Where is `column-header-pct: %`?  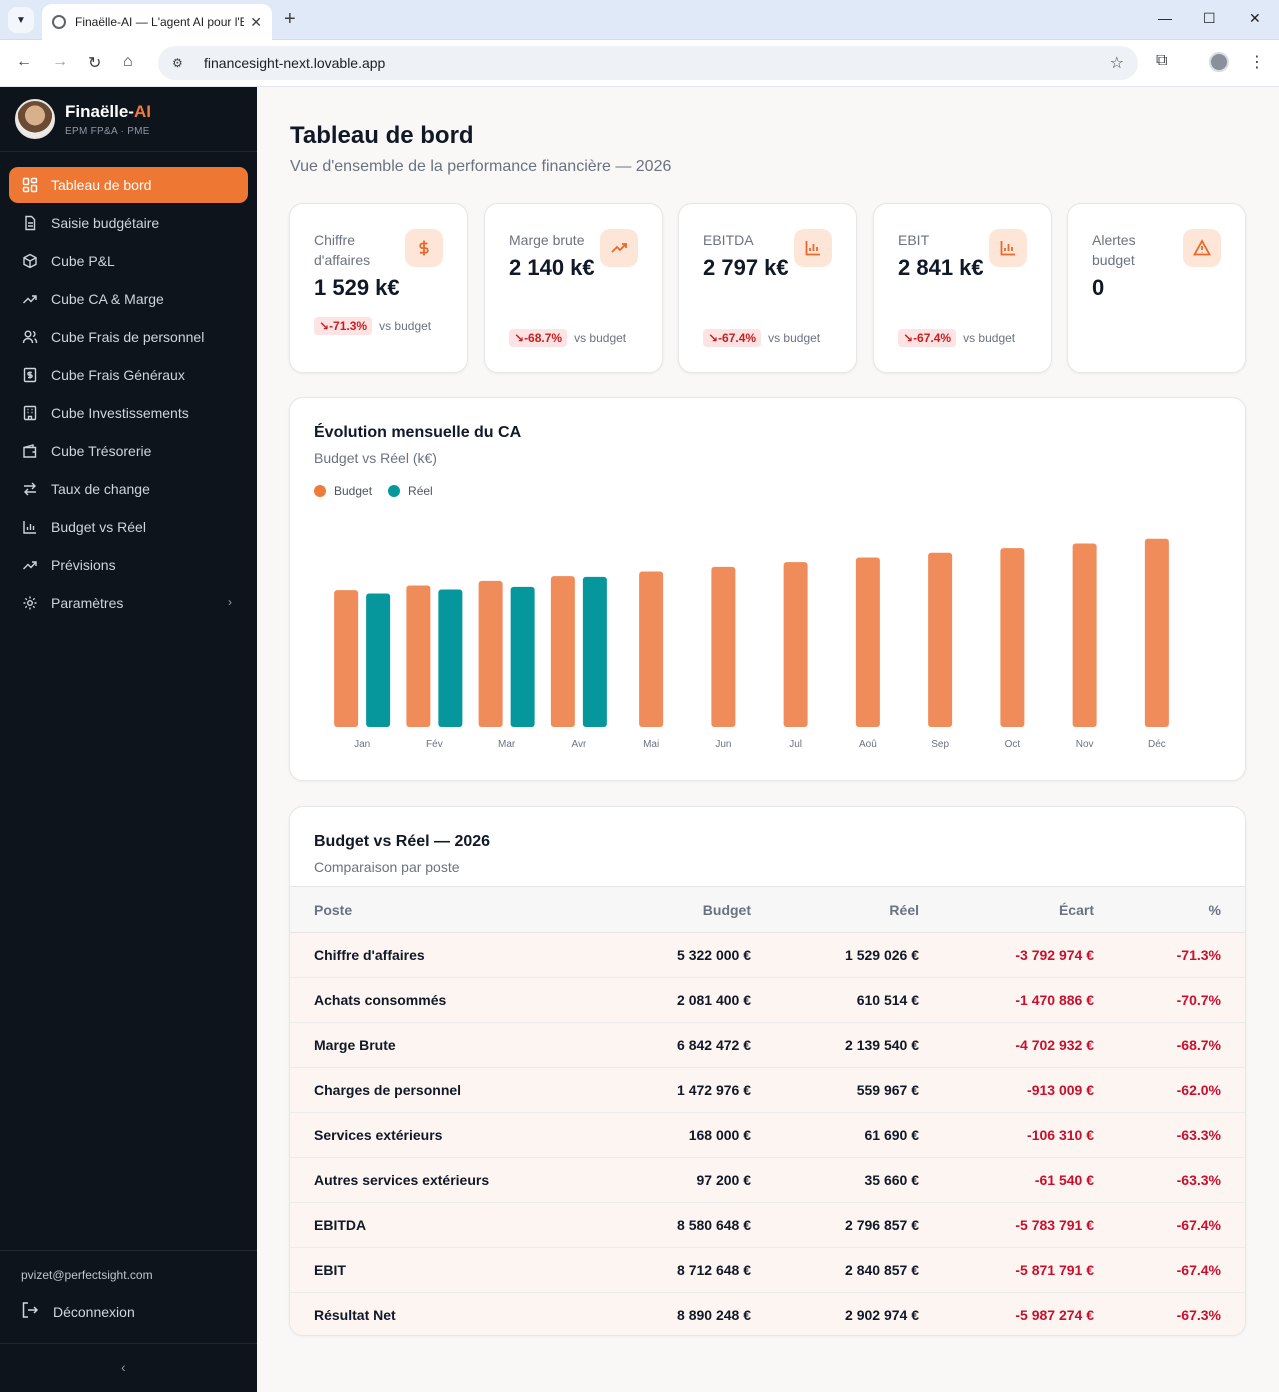 column-header-pct: % is located at coordinates (1181, 909).